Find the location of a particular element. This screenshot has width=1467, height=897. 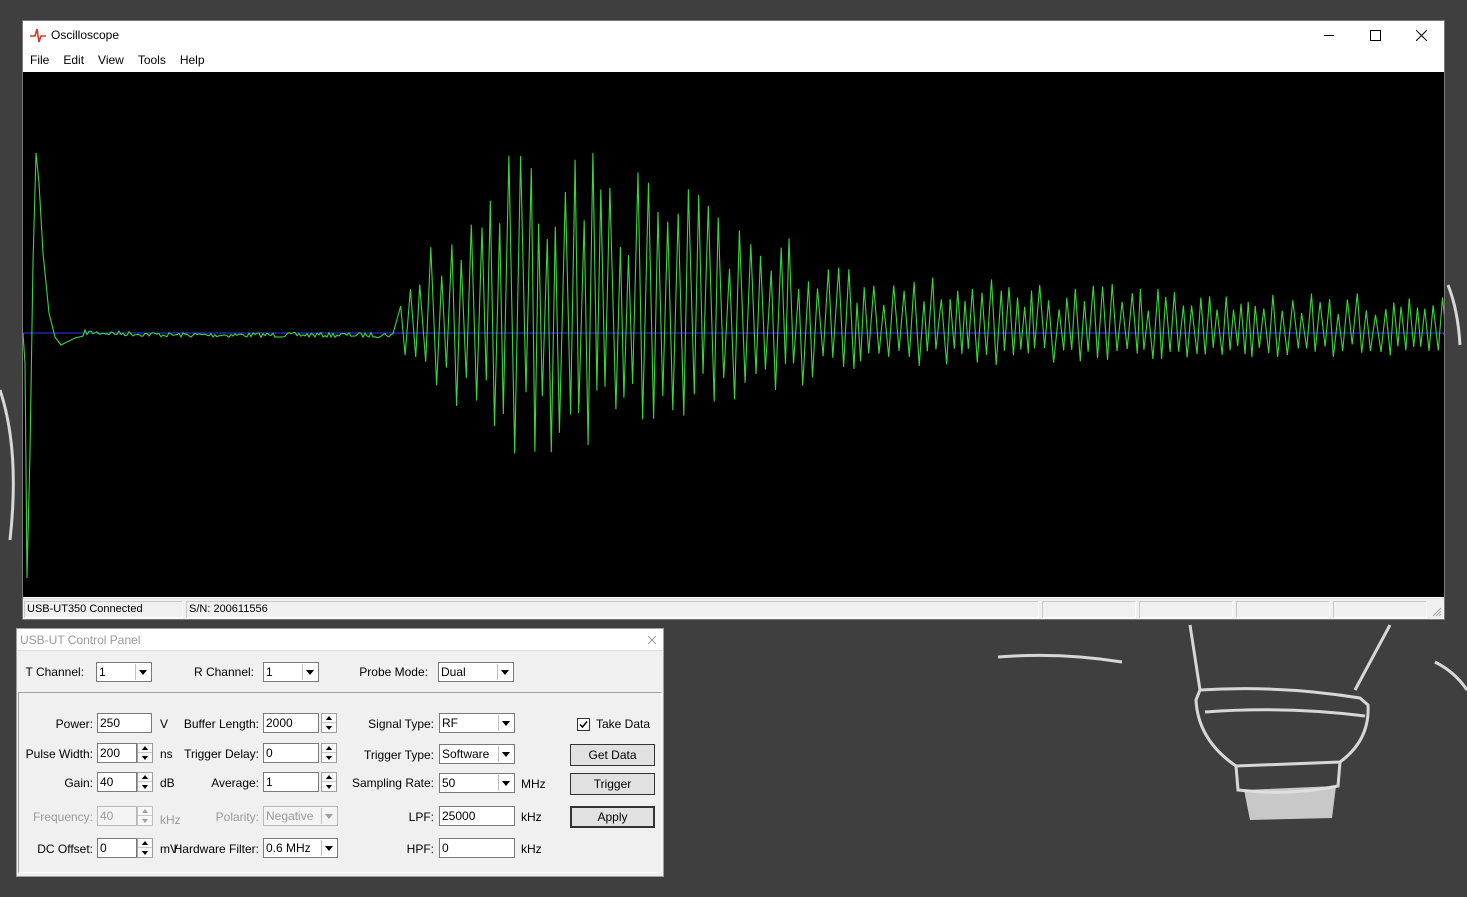

probe-mode-value: Dual is located at coordinates (453, 672).